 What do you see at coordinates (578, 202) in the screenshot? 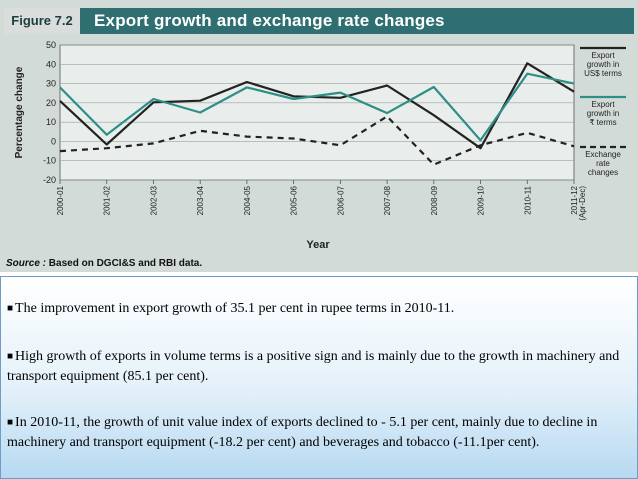
I see `x-tick-label: 2011-12(Apr-Dec)` at bounding box center [578, 202].